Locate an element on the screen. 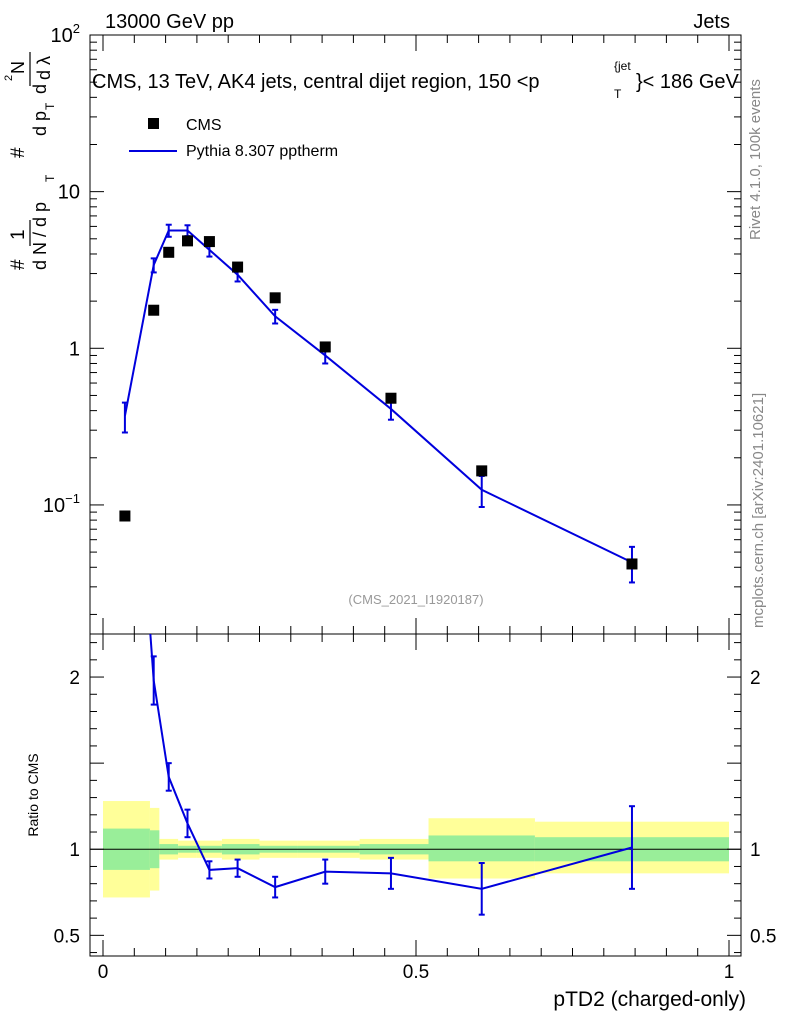 This screenshot has height=1024, width=786. xtick-label-1: 0.5 is located at coordinates (416, 972).